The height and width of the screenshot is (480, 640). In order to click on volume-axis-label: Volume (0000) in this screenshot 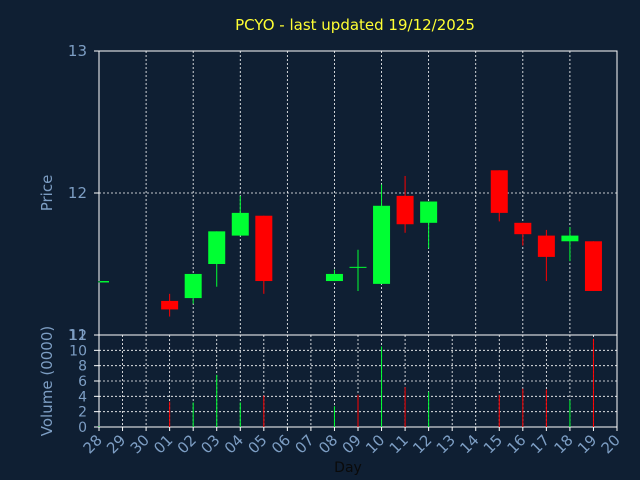, I will do `click(47, 381)`.